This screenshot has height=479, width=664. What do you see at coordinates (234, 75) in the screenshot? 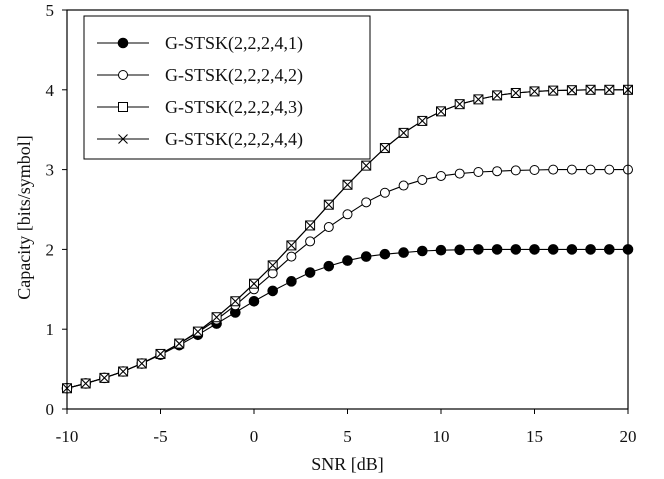
I see `legend-label: G-STSK(2,2,2,4,2)` at bounding box center [234, 75].